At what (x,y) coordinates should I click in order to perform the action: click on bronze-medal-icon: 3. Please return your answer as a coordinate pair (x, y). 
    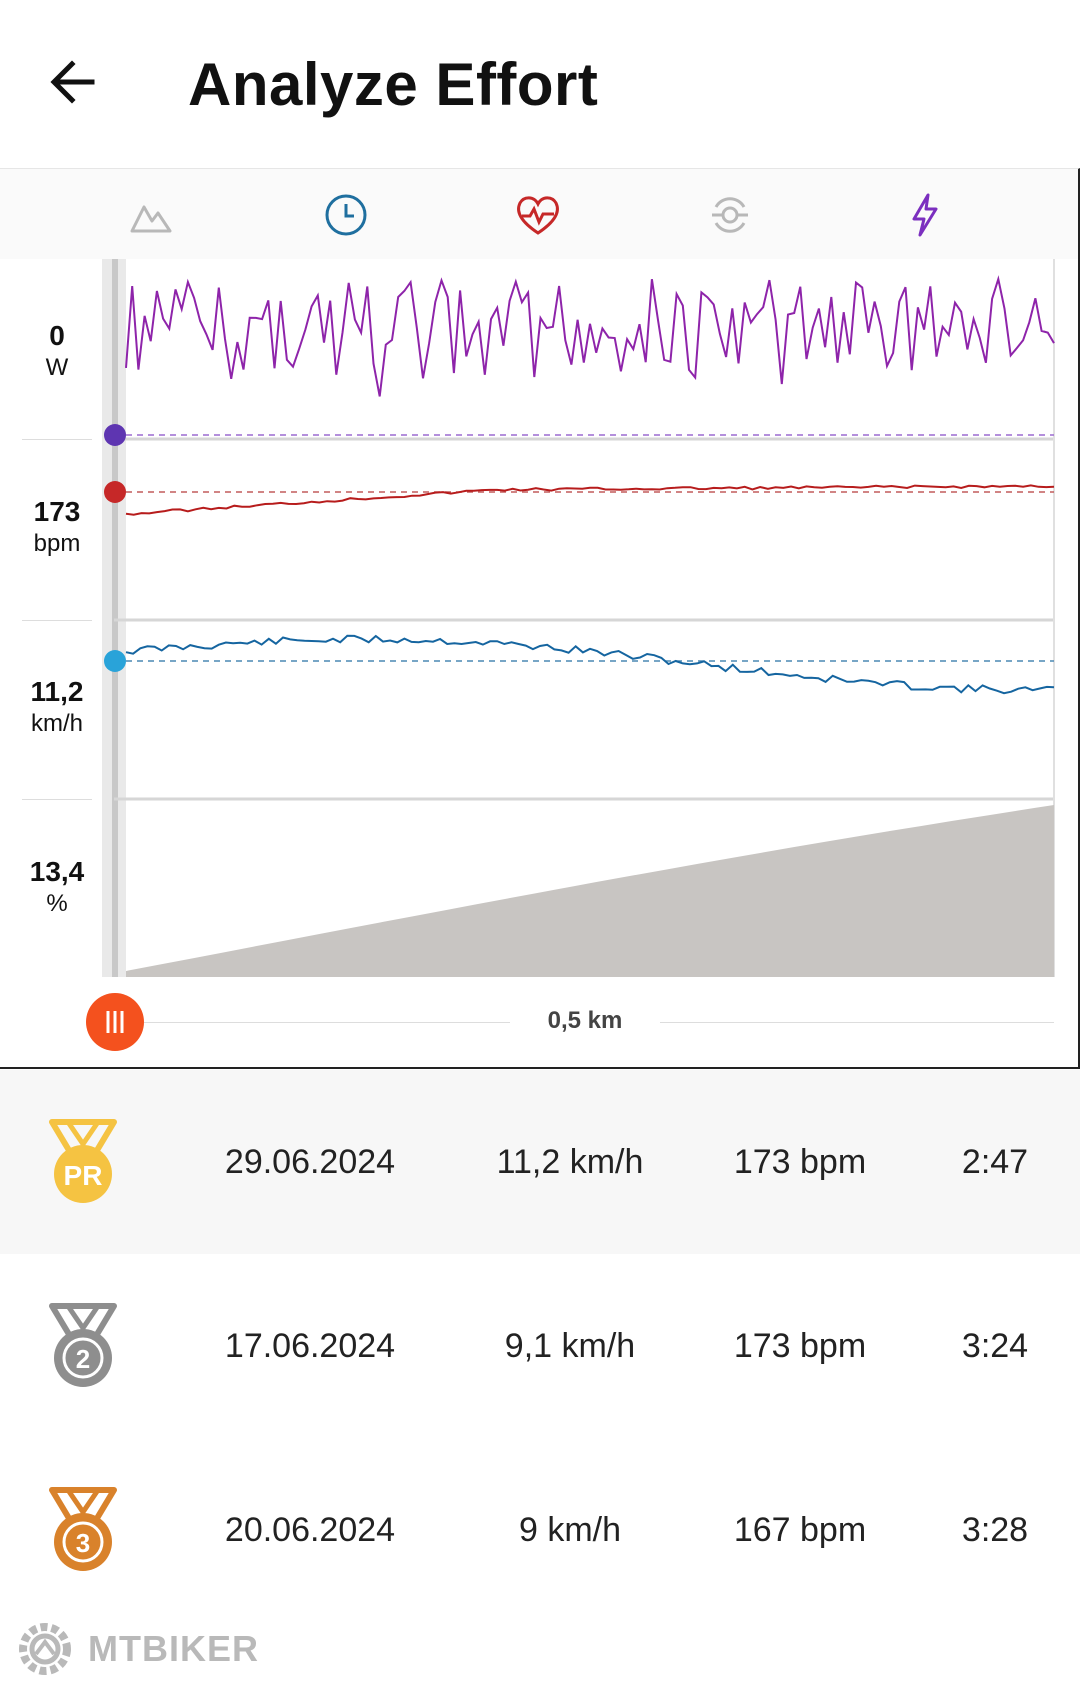
    Looking at the image, I should click on (83, 1529).